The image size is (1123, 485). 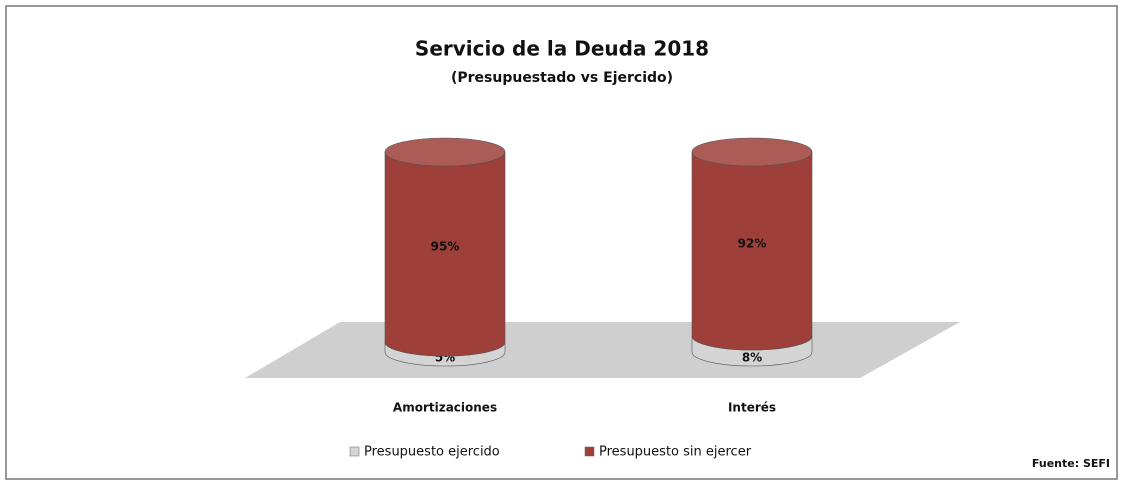 What do you see at coordinates (445, 408) in the screenshot?
I see `x-tick-label: Amortizaciones` at bounding box center [445, 408].